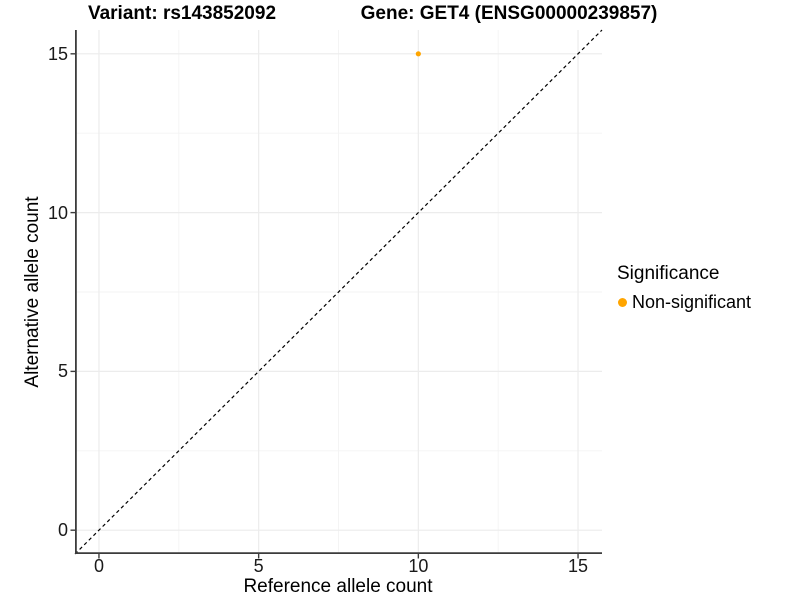 The image size is (800, 600). Describe the element at coordinates (62, 530) in the screenshot. I see `y-tick-label: 0` at that location.